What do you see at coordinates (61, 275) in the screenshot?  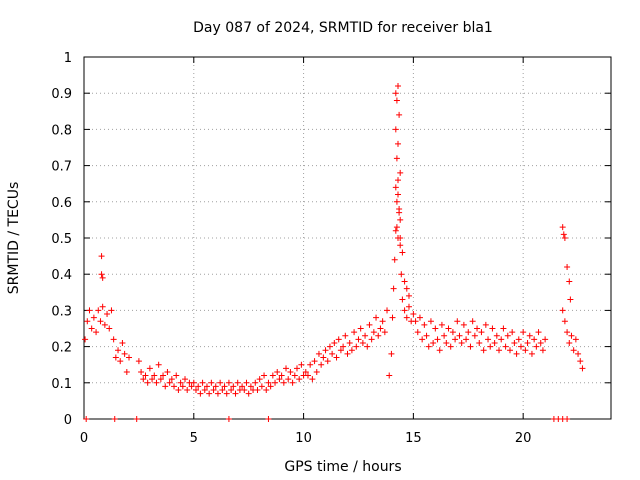 I see `y-tick-label: 0.4` at bounding box center [61, 275].